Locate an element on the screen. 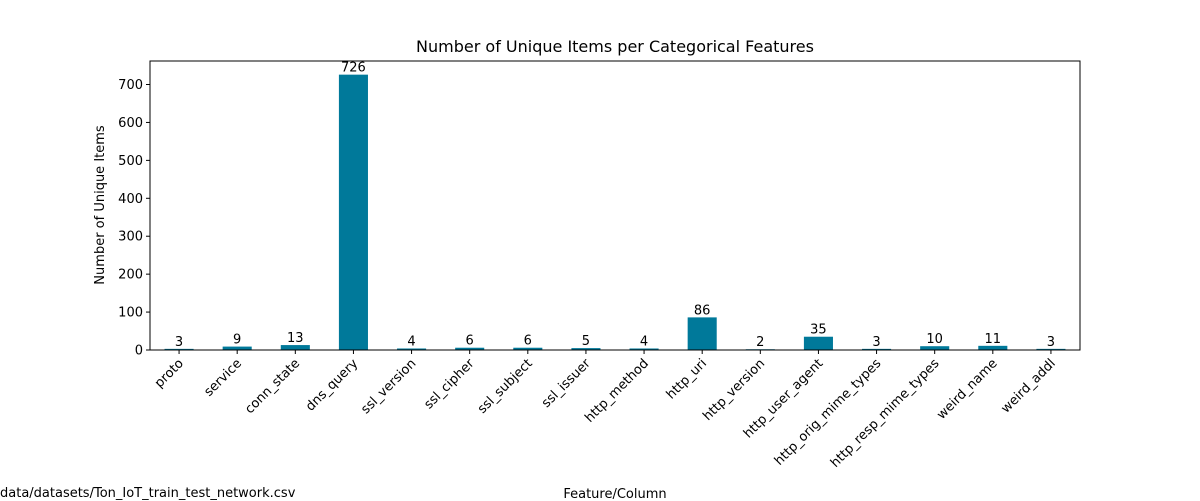 This screenshot has width=1200, height=501. bar-conn_state is located at coordinates (295, 347).